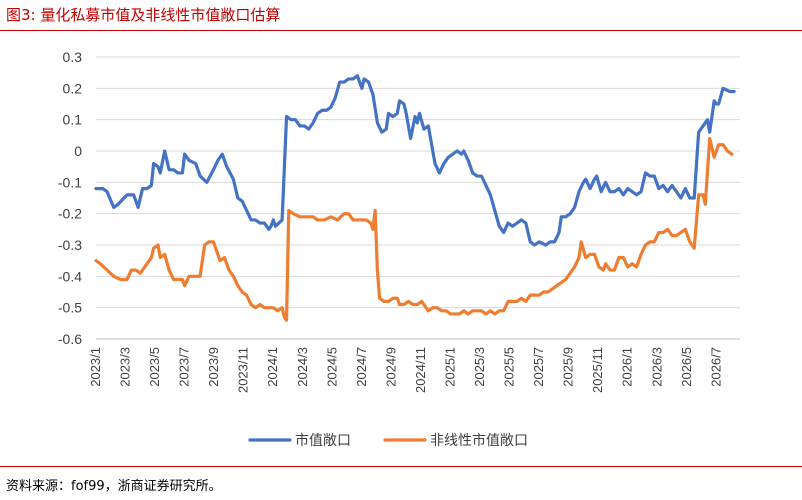 The width and height of the screenshot is (802, 500). Describe the element at coordinates (597, 370) in the screenshot. I see `x-tick-label: 2025/11` at that location.